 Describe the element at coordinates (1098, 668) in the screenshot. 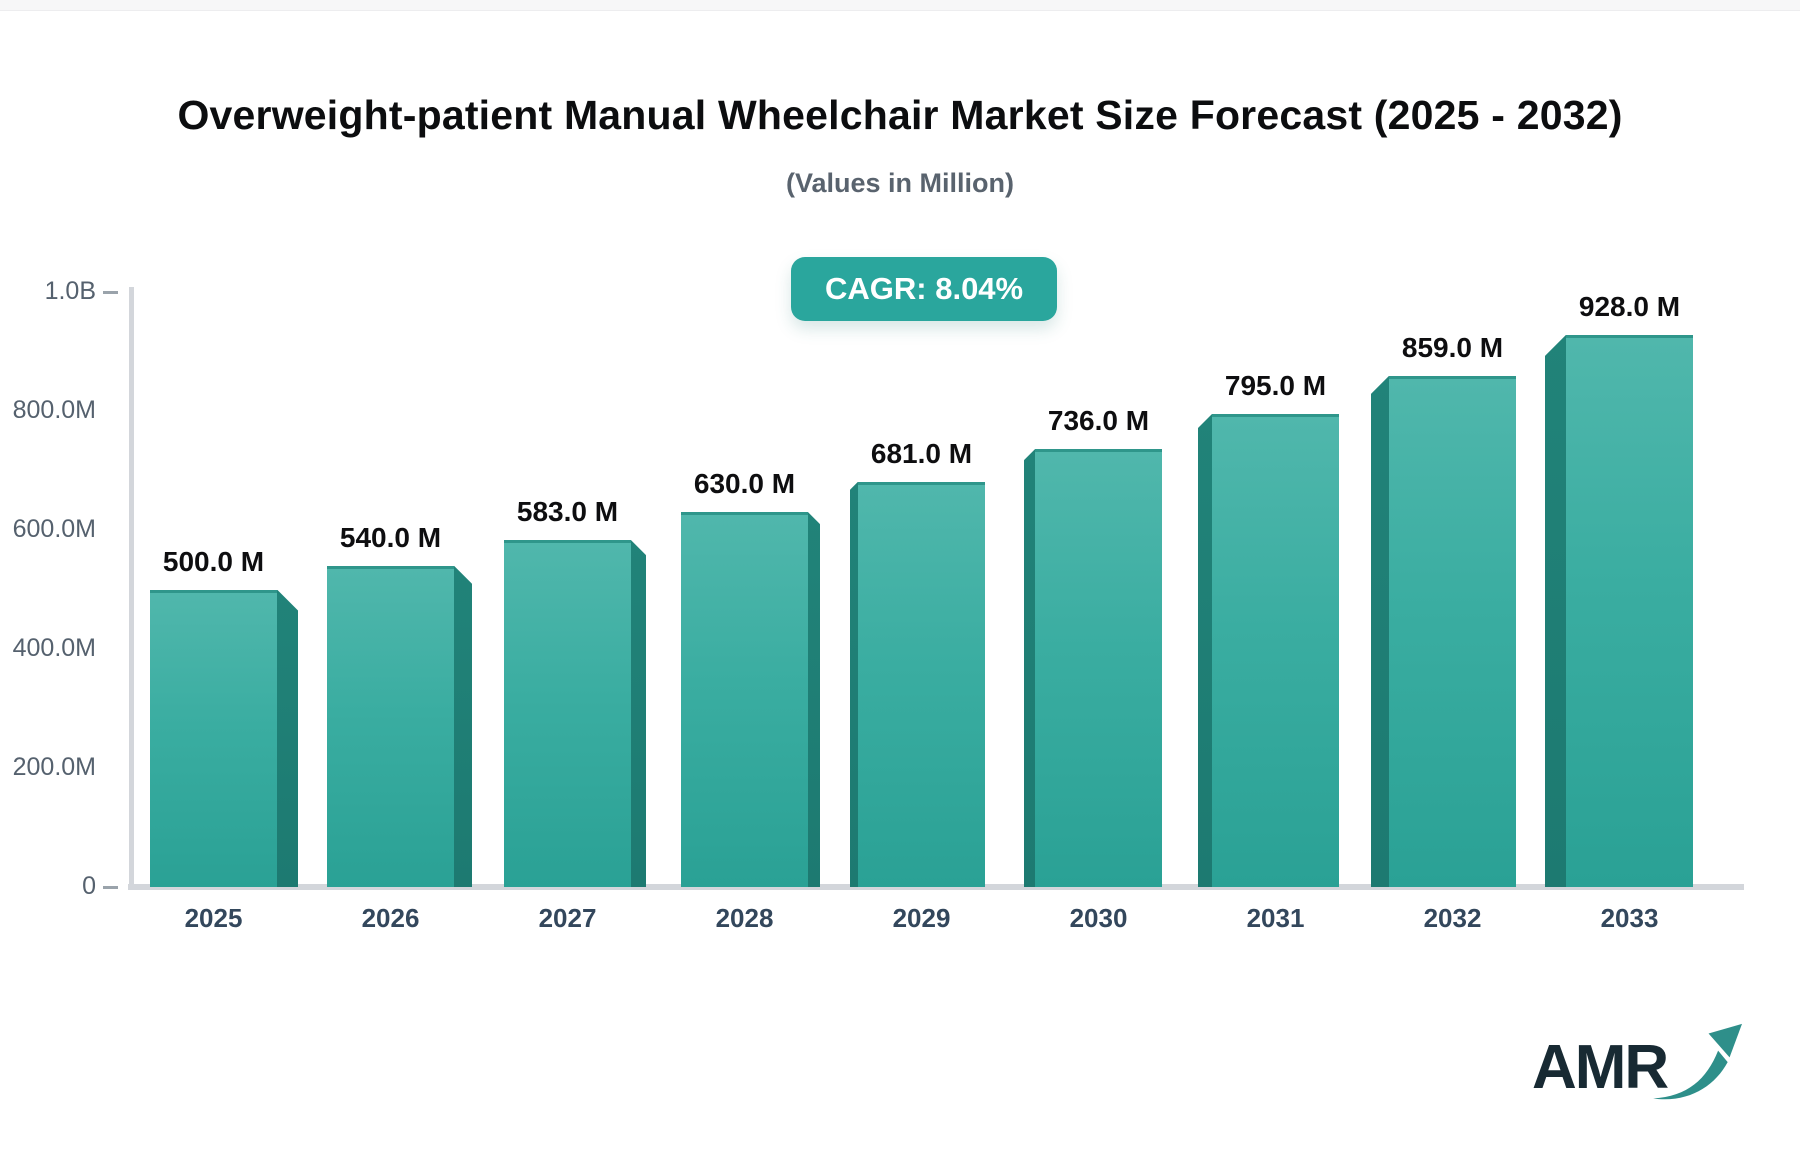

I see `bar-2030` at that location.